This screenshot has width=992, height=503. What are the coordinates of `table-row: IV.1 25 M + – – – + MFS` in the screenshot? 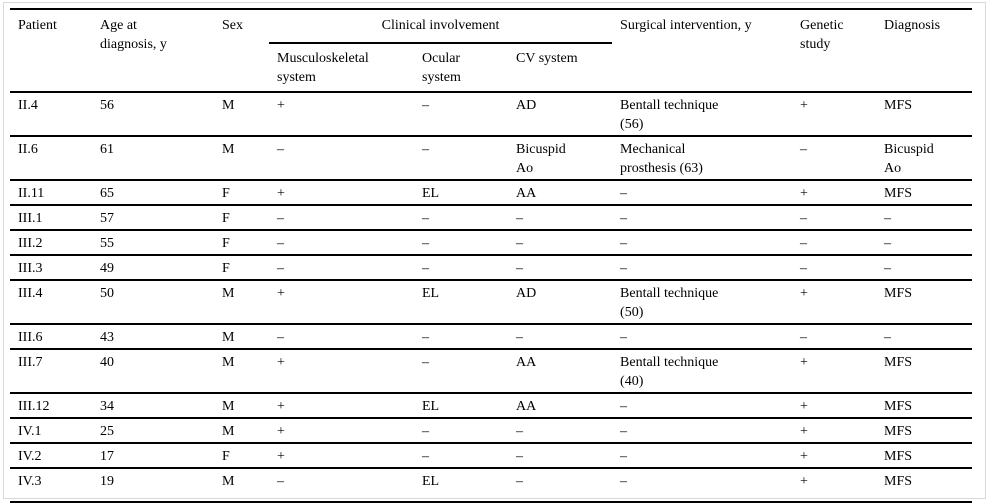 It's located at (491, 430).